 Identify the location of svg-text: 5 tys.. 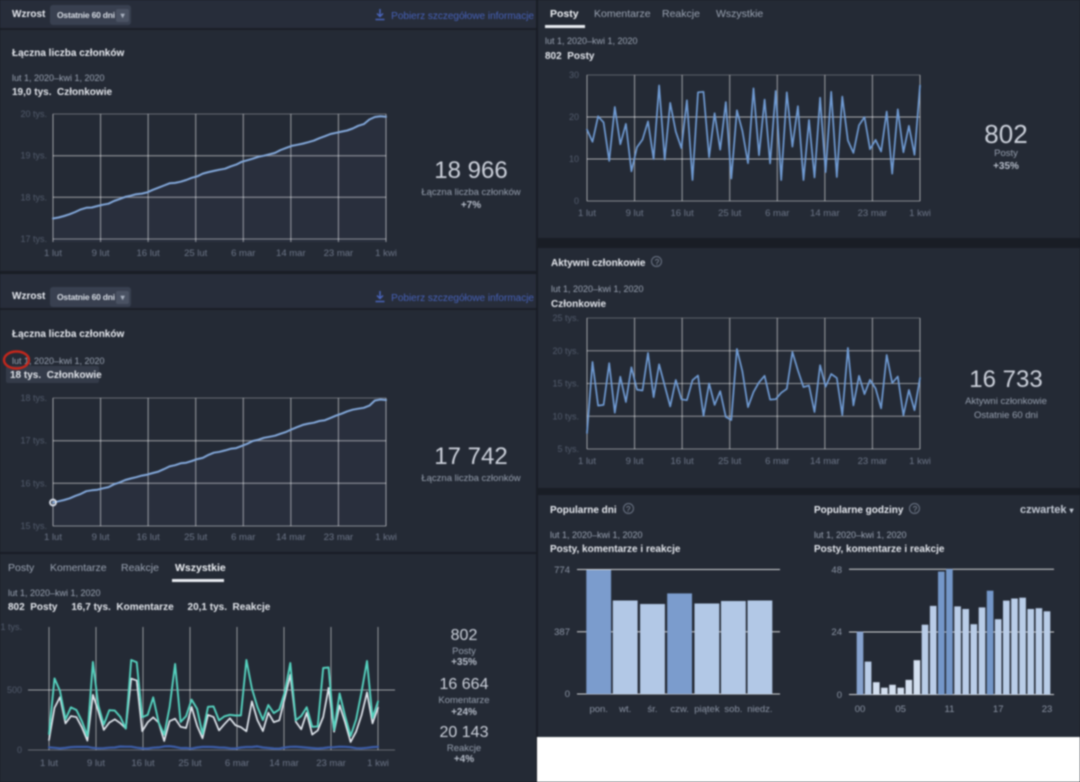
(568, 449).